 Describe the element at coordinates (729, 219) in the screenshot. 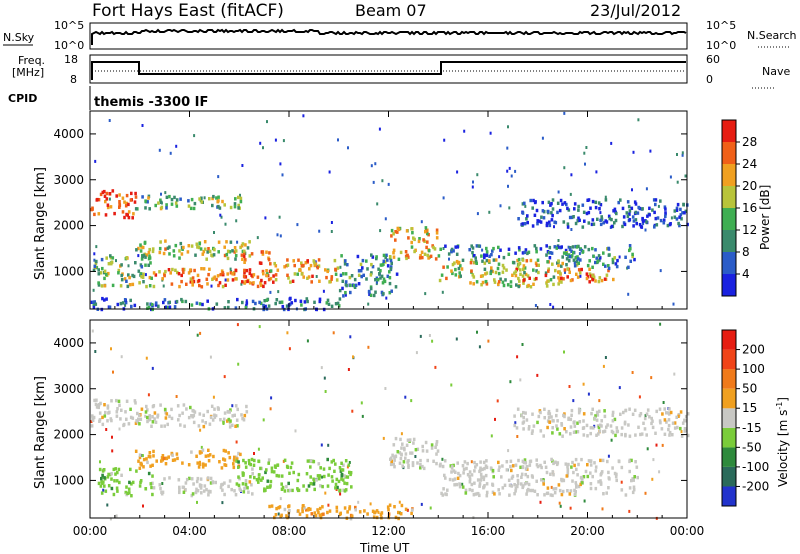

I see `colorbar-swatch` at that location.